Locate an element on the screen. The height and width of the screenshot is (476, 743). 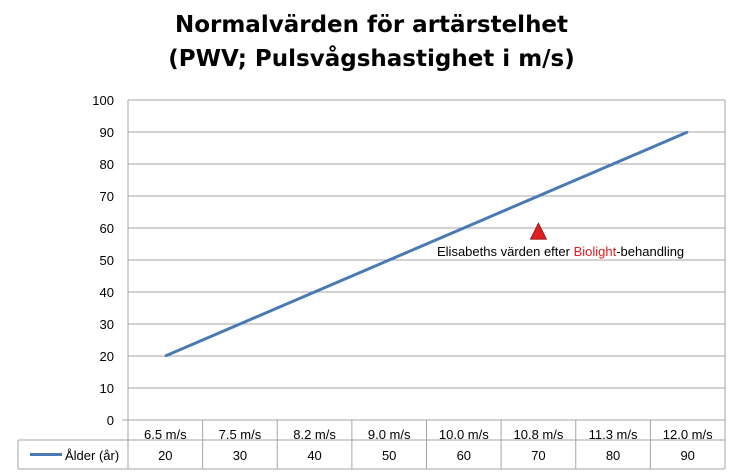
table-value: 30 is located at coordinates (240, 455).